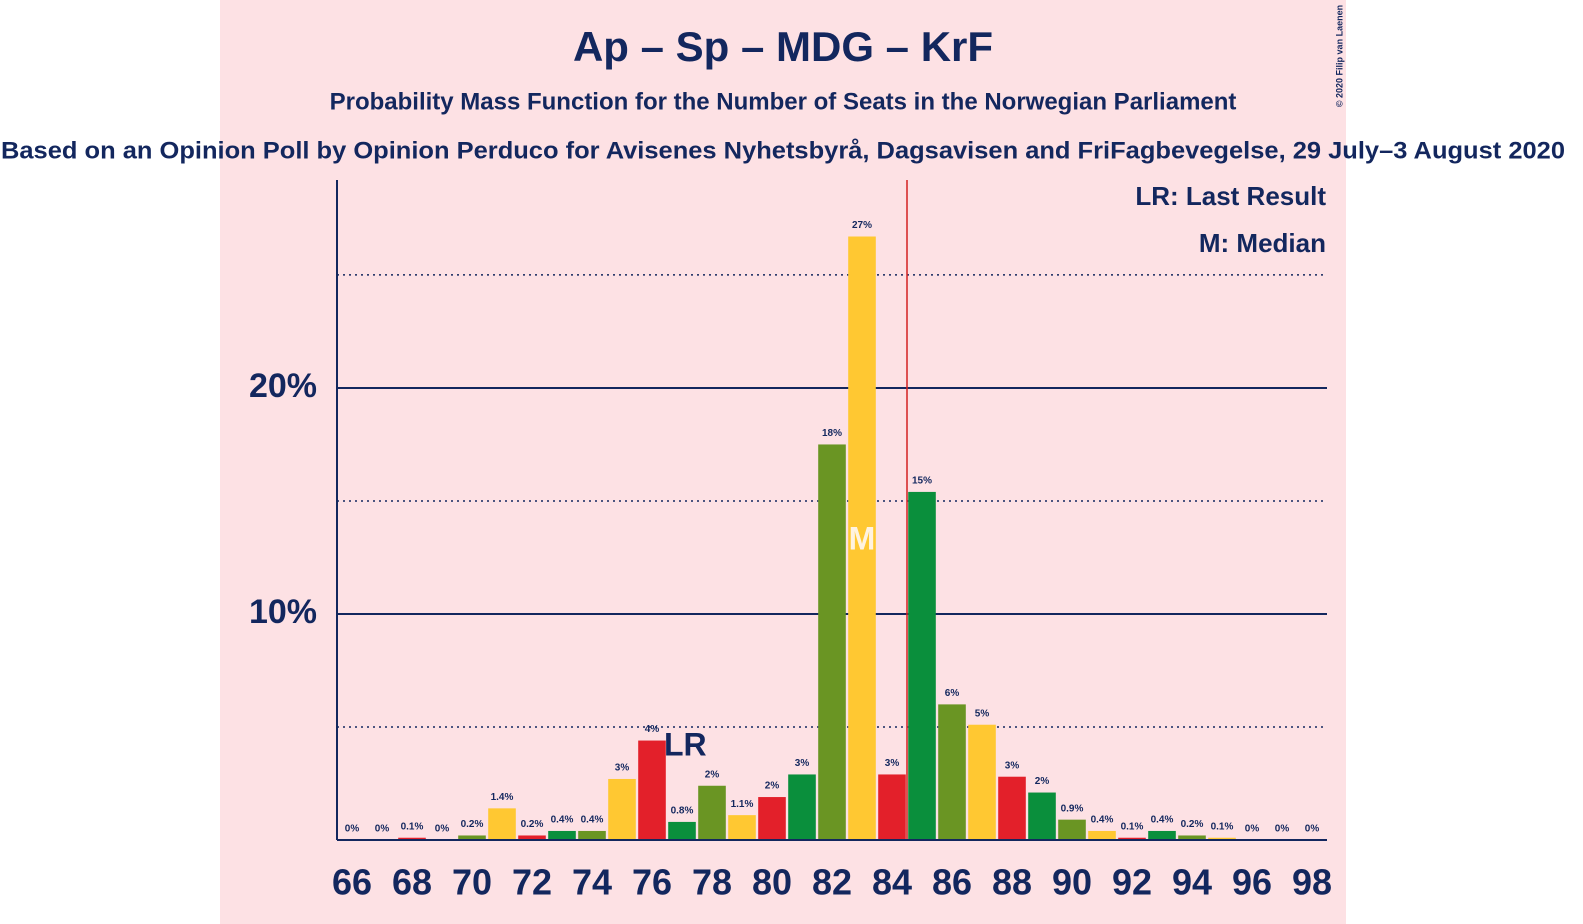 The height and width of the screenshot is (924, 1583). What do you see at coordinates (1072, 808) in the screenshot?
I see `data-label: 0.9%` at bounding box center [1072, 808].